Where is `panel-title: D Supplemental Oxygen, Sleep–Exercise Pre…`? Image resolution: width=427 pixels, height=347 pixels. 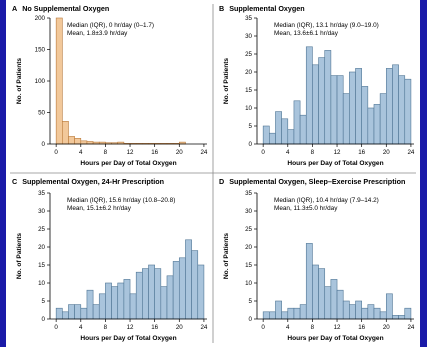 panel-title: D Supplemental Oxygen, Sleep–Exercise Pre… is located at coordinates (312, 181).